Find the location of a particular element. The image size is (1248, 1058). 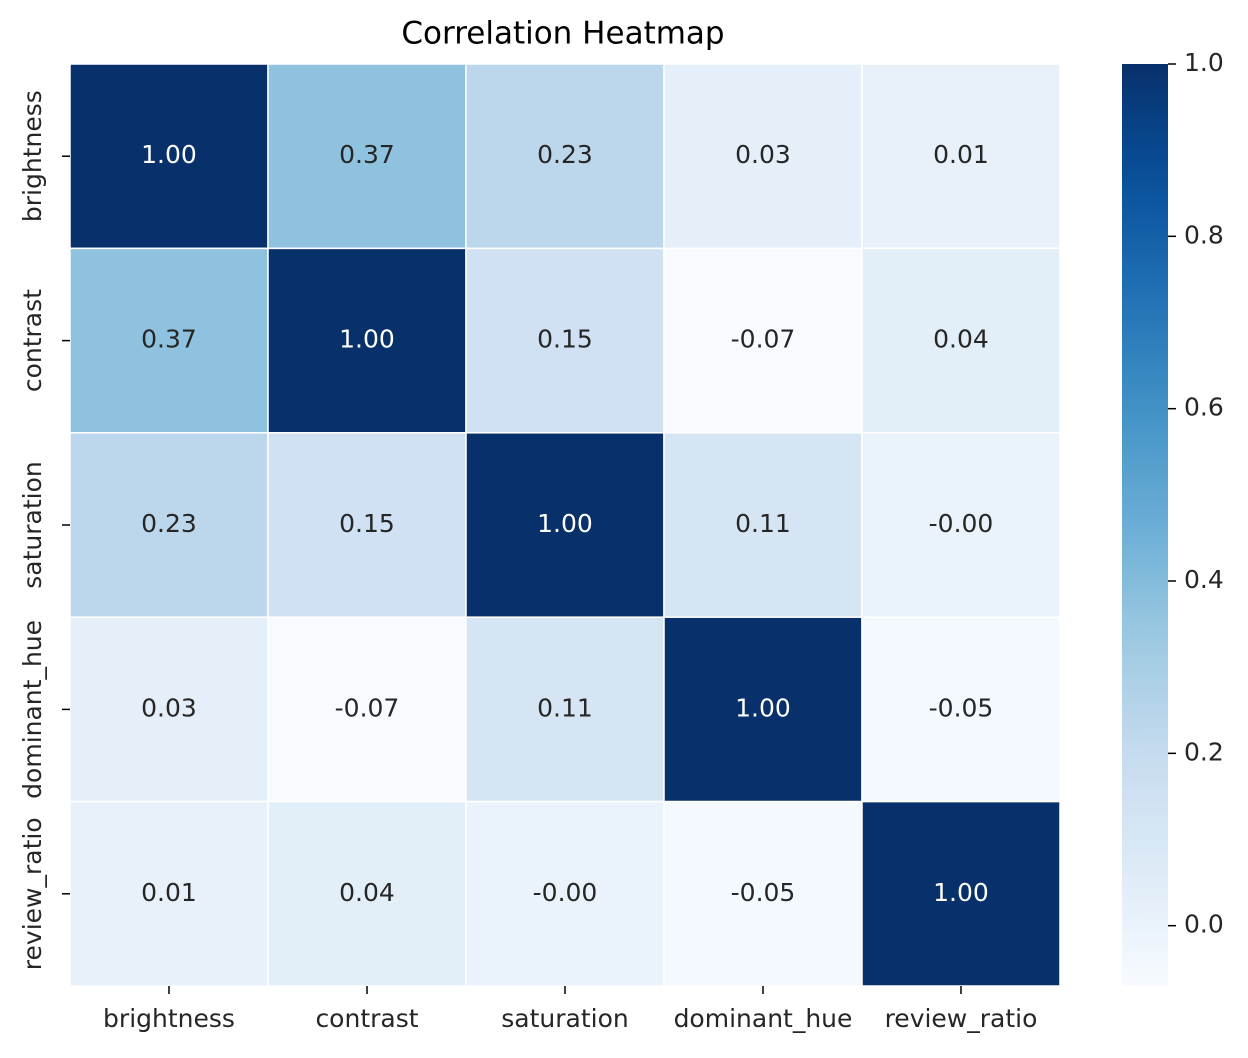

x-tick-label: contrast is located at coordinates (366, 1018).